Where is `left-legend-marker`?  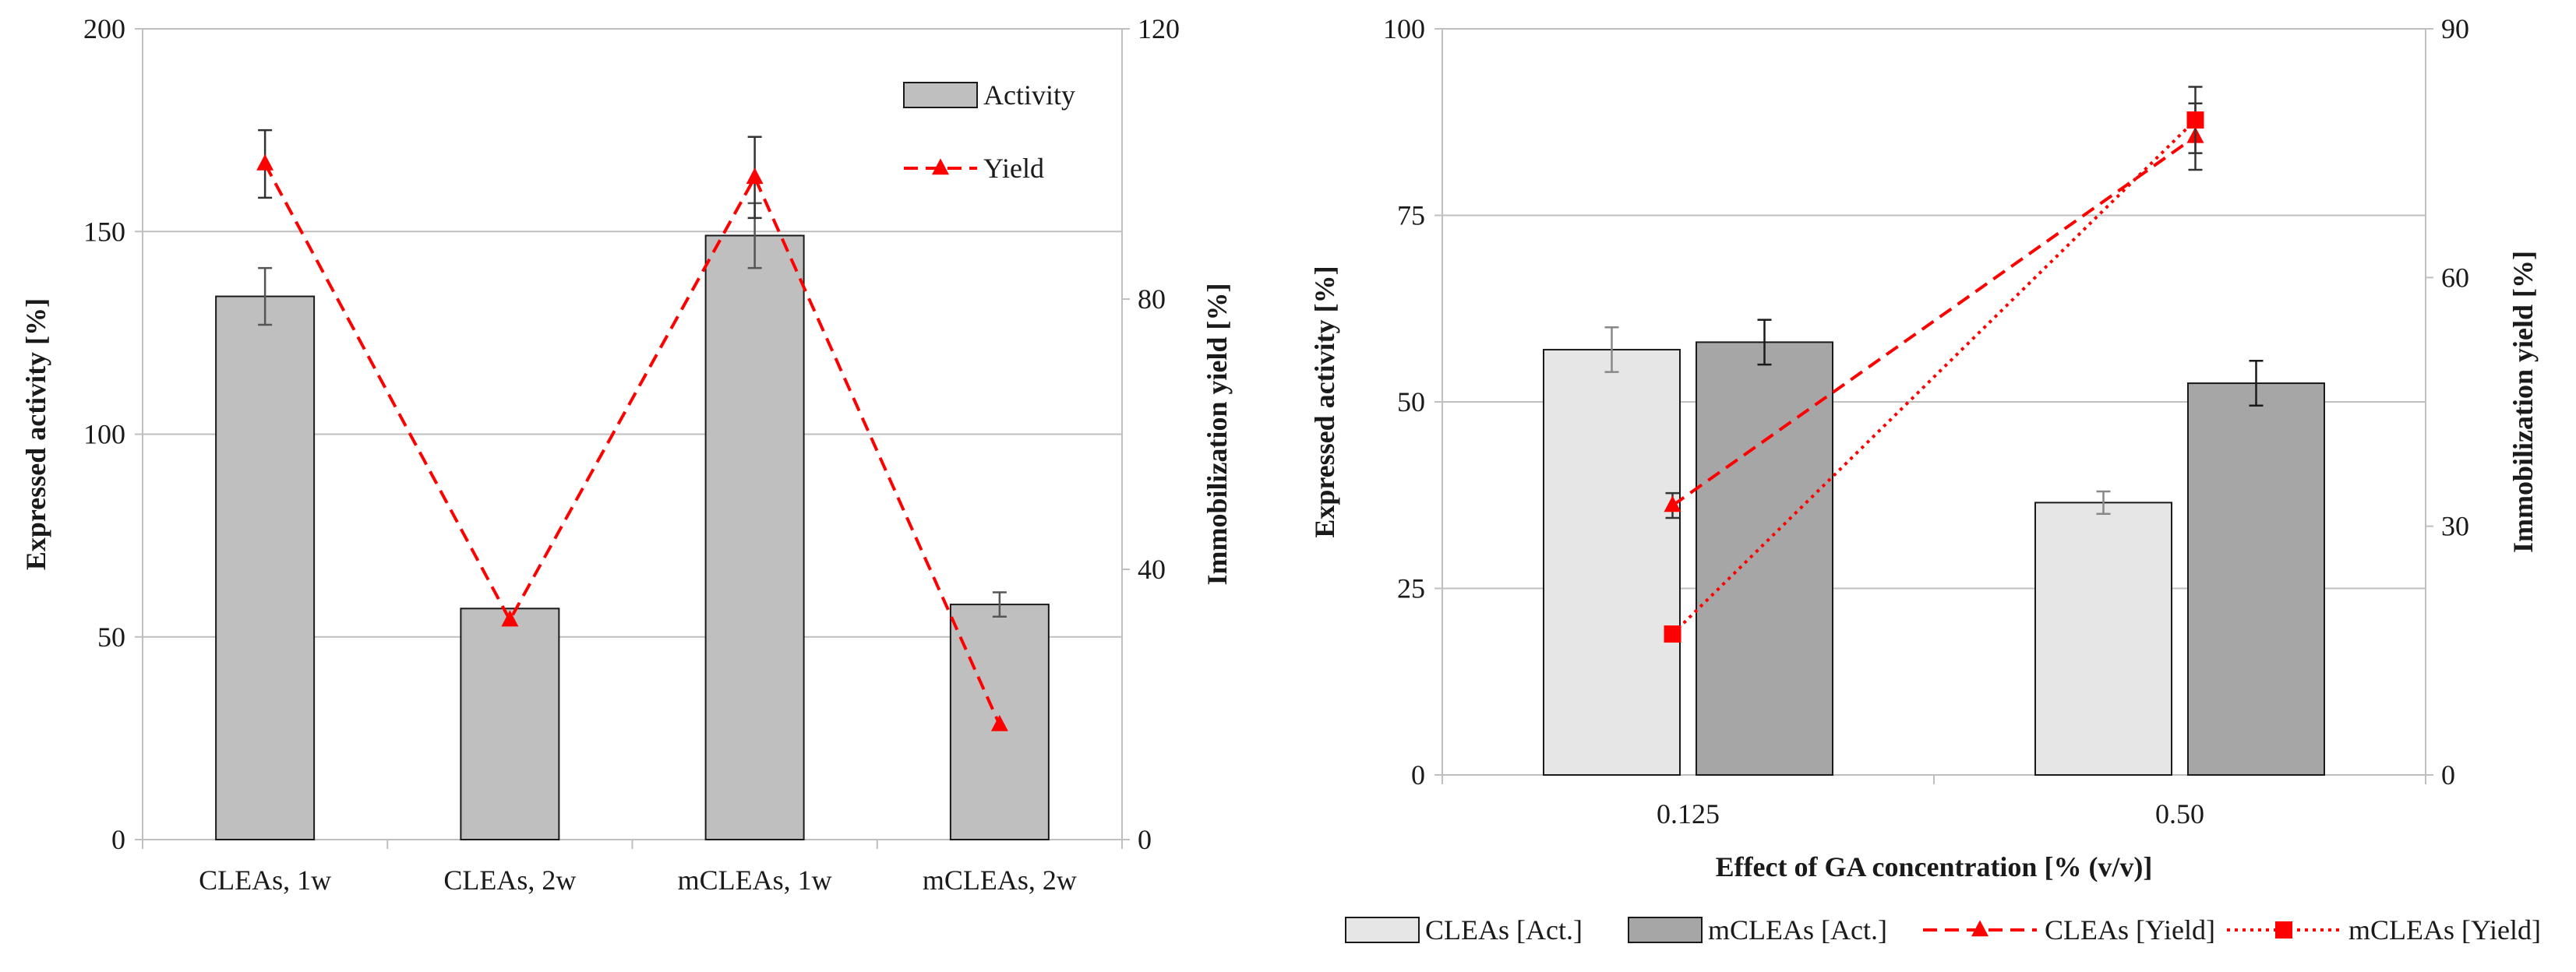 left-legend-marker is located at coordinates (940, 166).